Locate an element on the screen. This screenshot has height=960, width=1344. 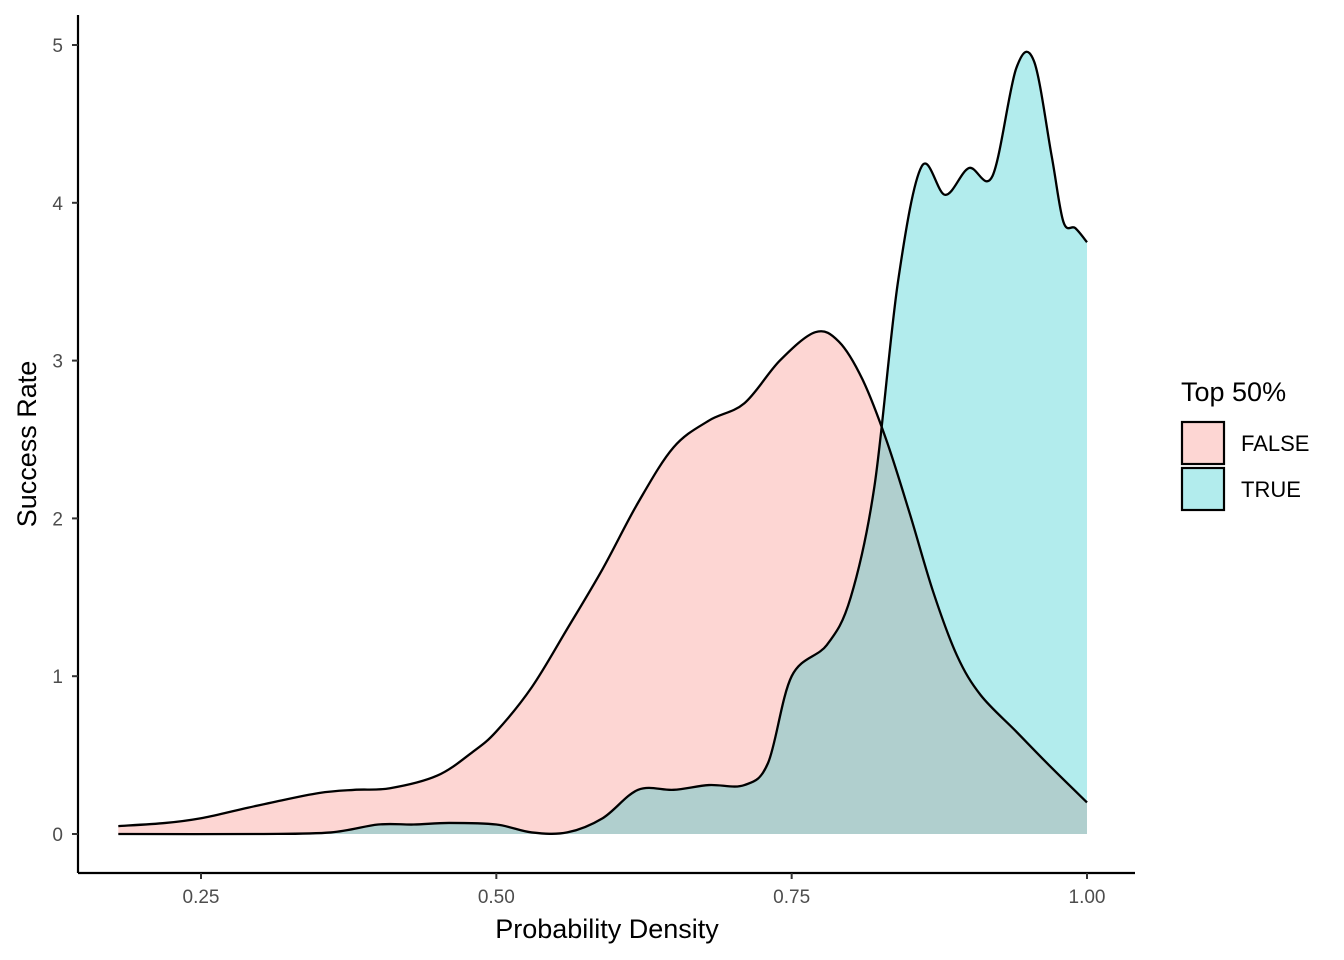
x-tick-label: 0.50 is located at coordinates (496, 897).